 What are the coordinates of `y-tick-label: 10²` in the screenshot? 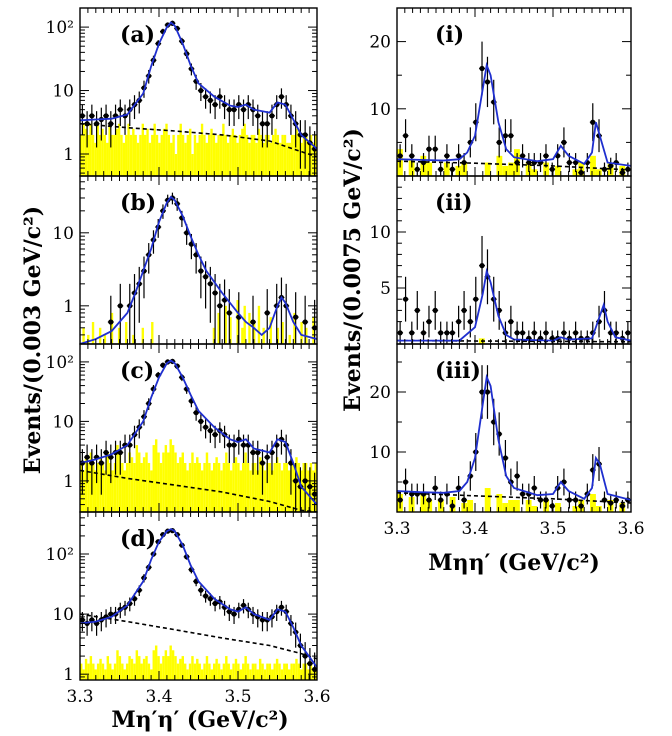 It's located at (60, 363).